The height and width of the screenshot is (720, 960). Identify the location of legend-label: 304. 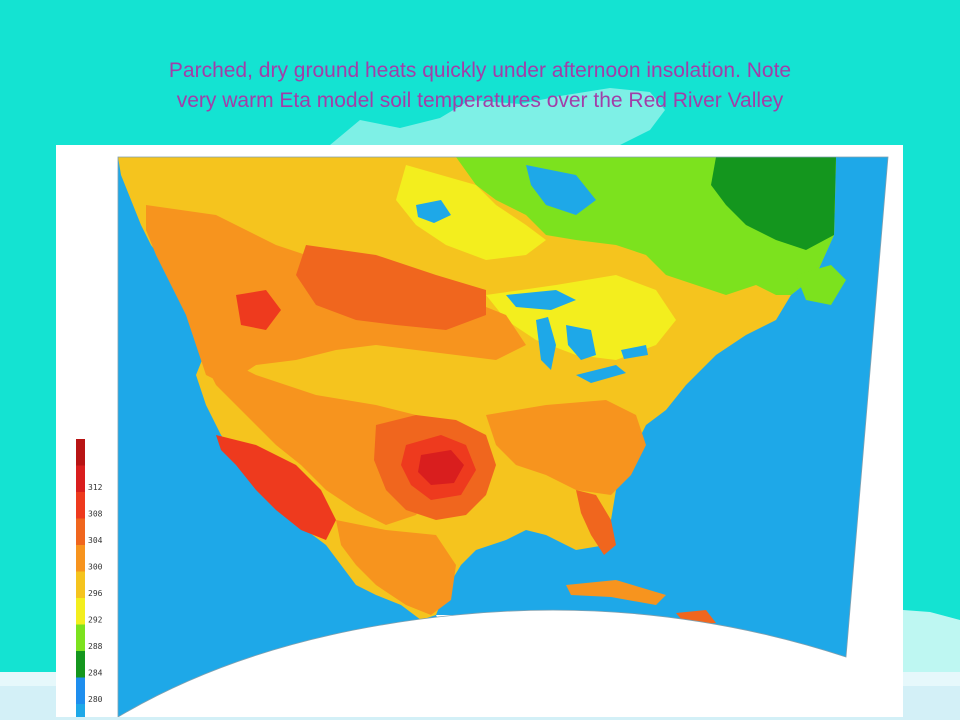
(95, 540).